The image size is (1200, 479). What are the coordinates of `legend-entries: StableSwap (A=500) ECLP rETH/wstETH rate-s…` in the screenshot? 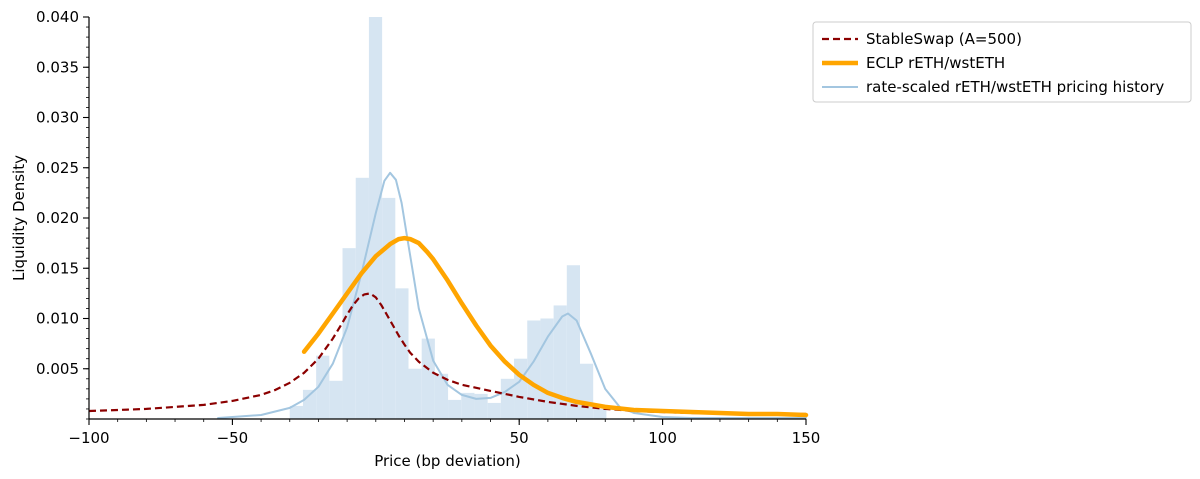 It's located at (993, 63).